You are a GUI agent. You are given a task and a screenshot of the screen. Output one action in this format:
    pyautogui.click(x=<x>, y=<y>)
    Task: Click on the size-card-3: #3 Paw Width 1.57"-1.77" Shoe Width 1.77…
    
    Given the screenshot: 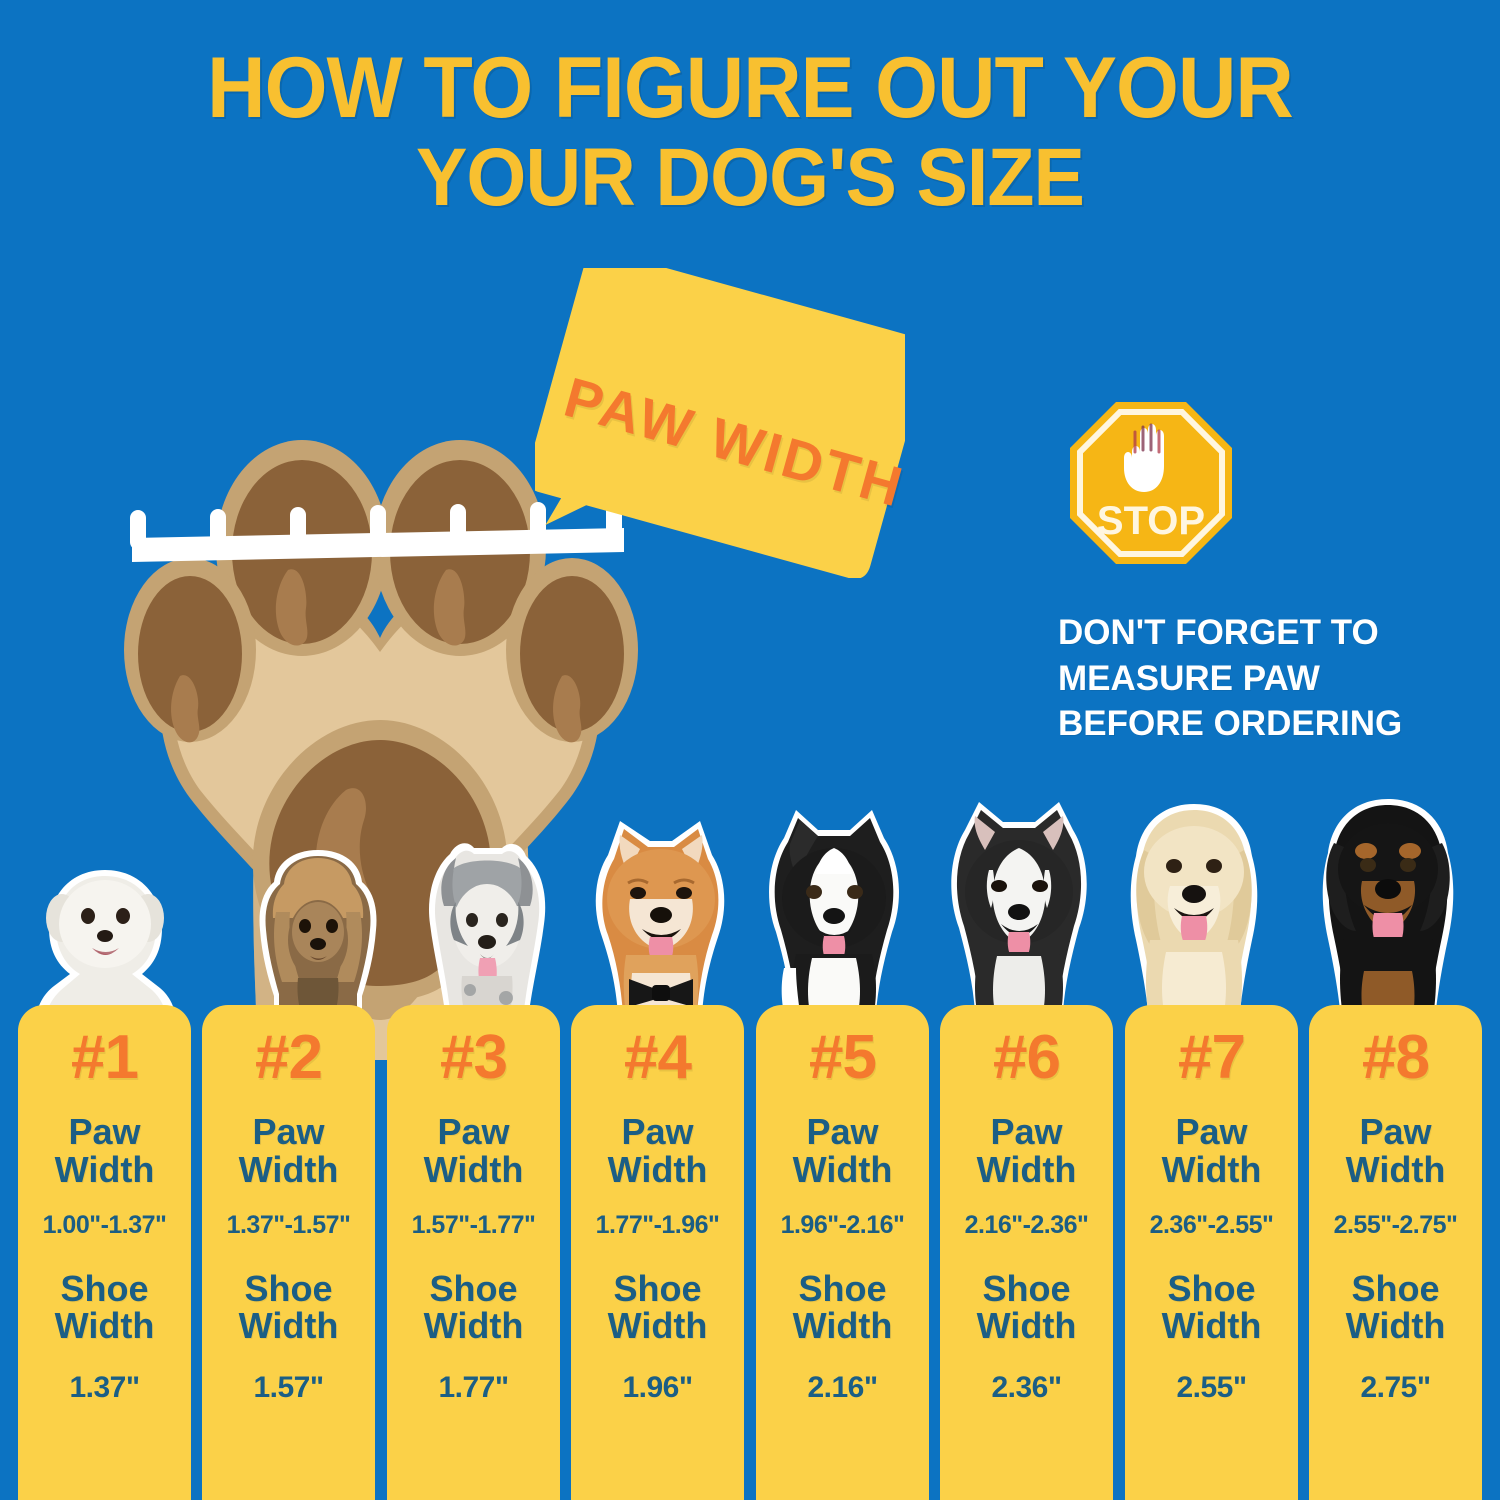 What is the action you would take?
    pyautogui.click(x=473, y=1252)
    